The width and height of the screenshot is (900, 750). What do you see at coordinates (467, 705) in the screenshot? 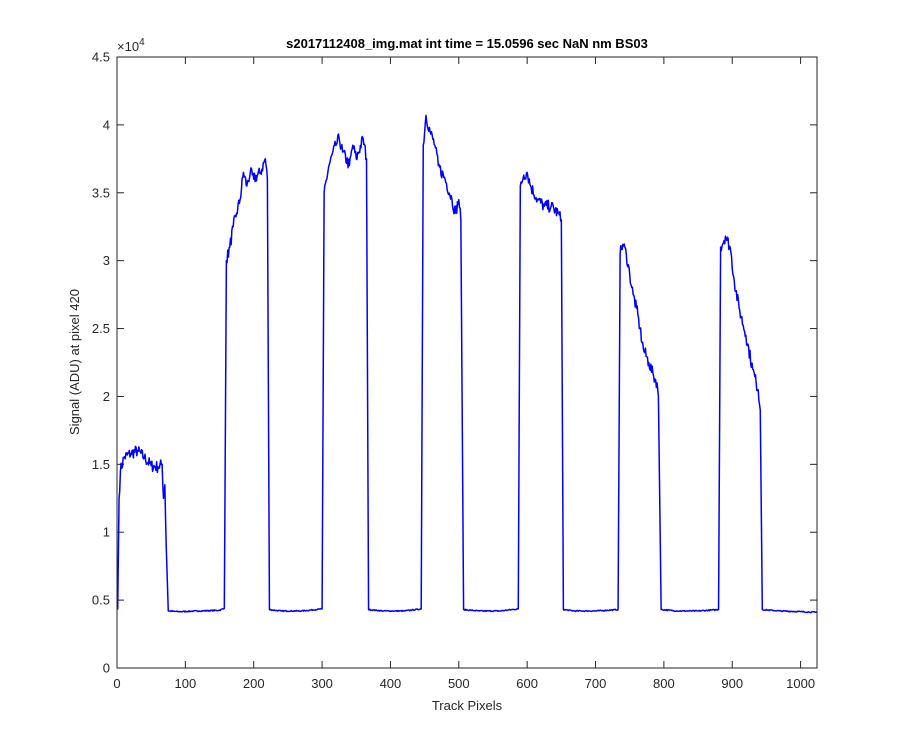
I see `x-axis-label: Track Pixels` at bounding box center [467, 705].